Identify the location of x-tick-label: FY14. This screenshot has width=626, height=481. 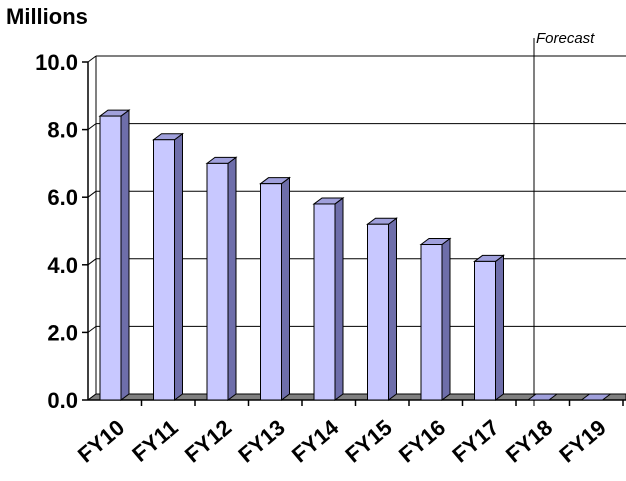
(315, 440).